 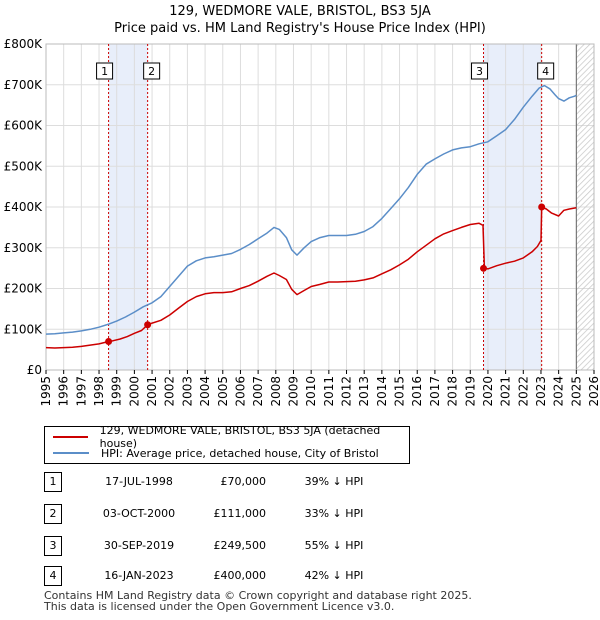 I want to click on x-tick-label: 2019, so click(x=470, y=391).